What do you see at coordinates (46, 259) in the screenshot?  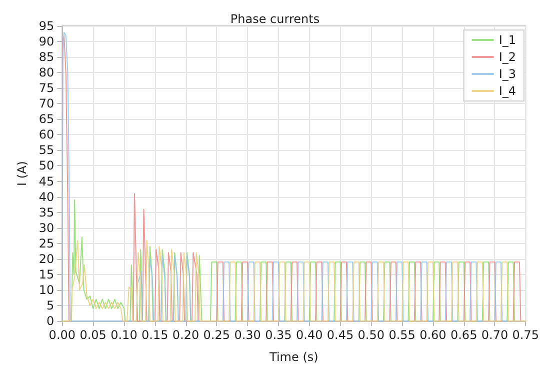 I see `y-tick-label: 20` at bounding box center [46, 259].